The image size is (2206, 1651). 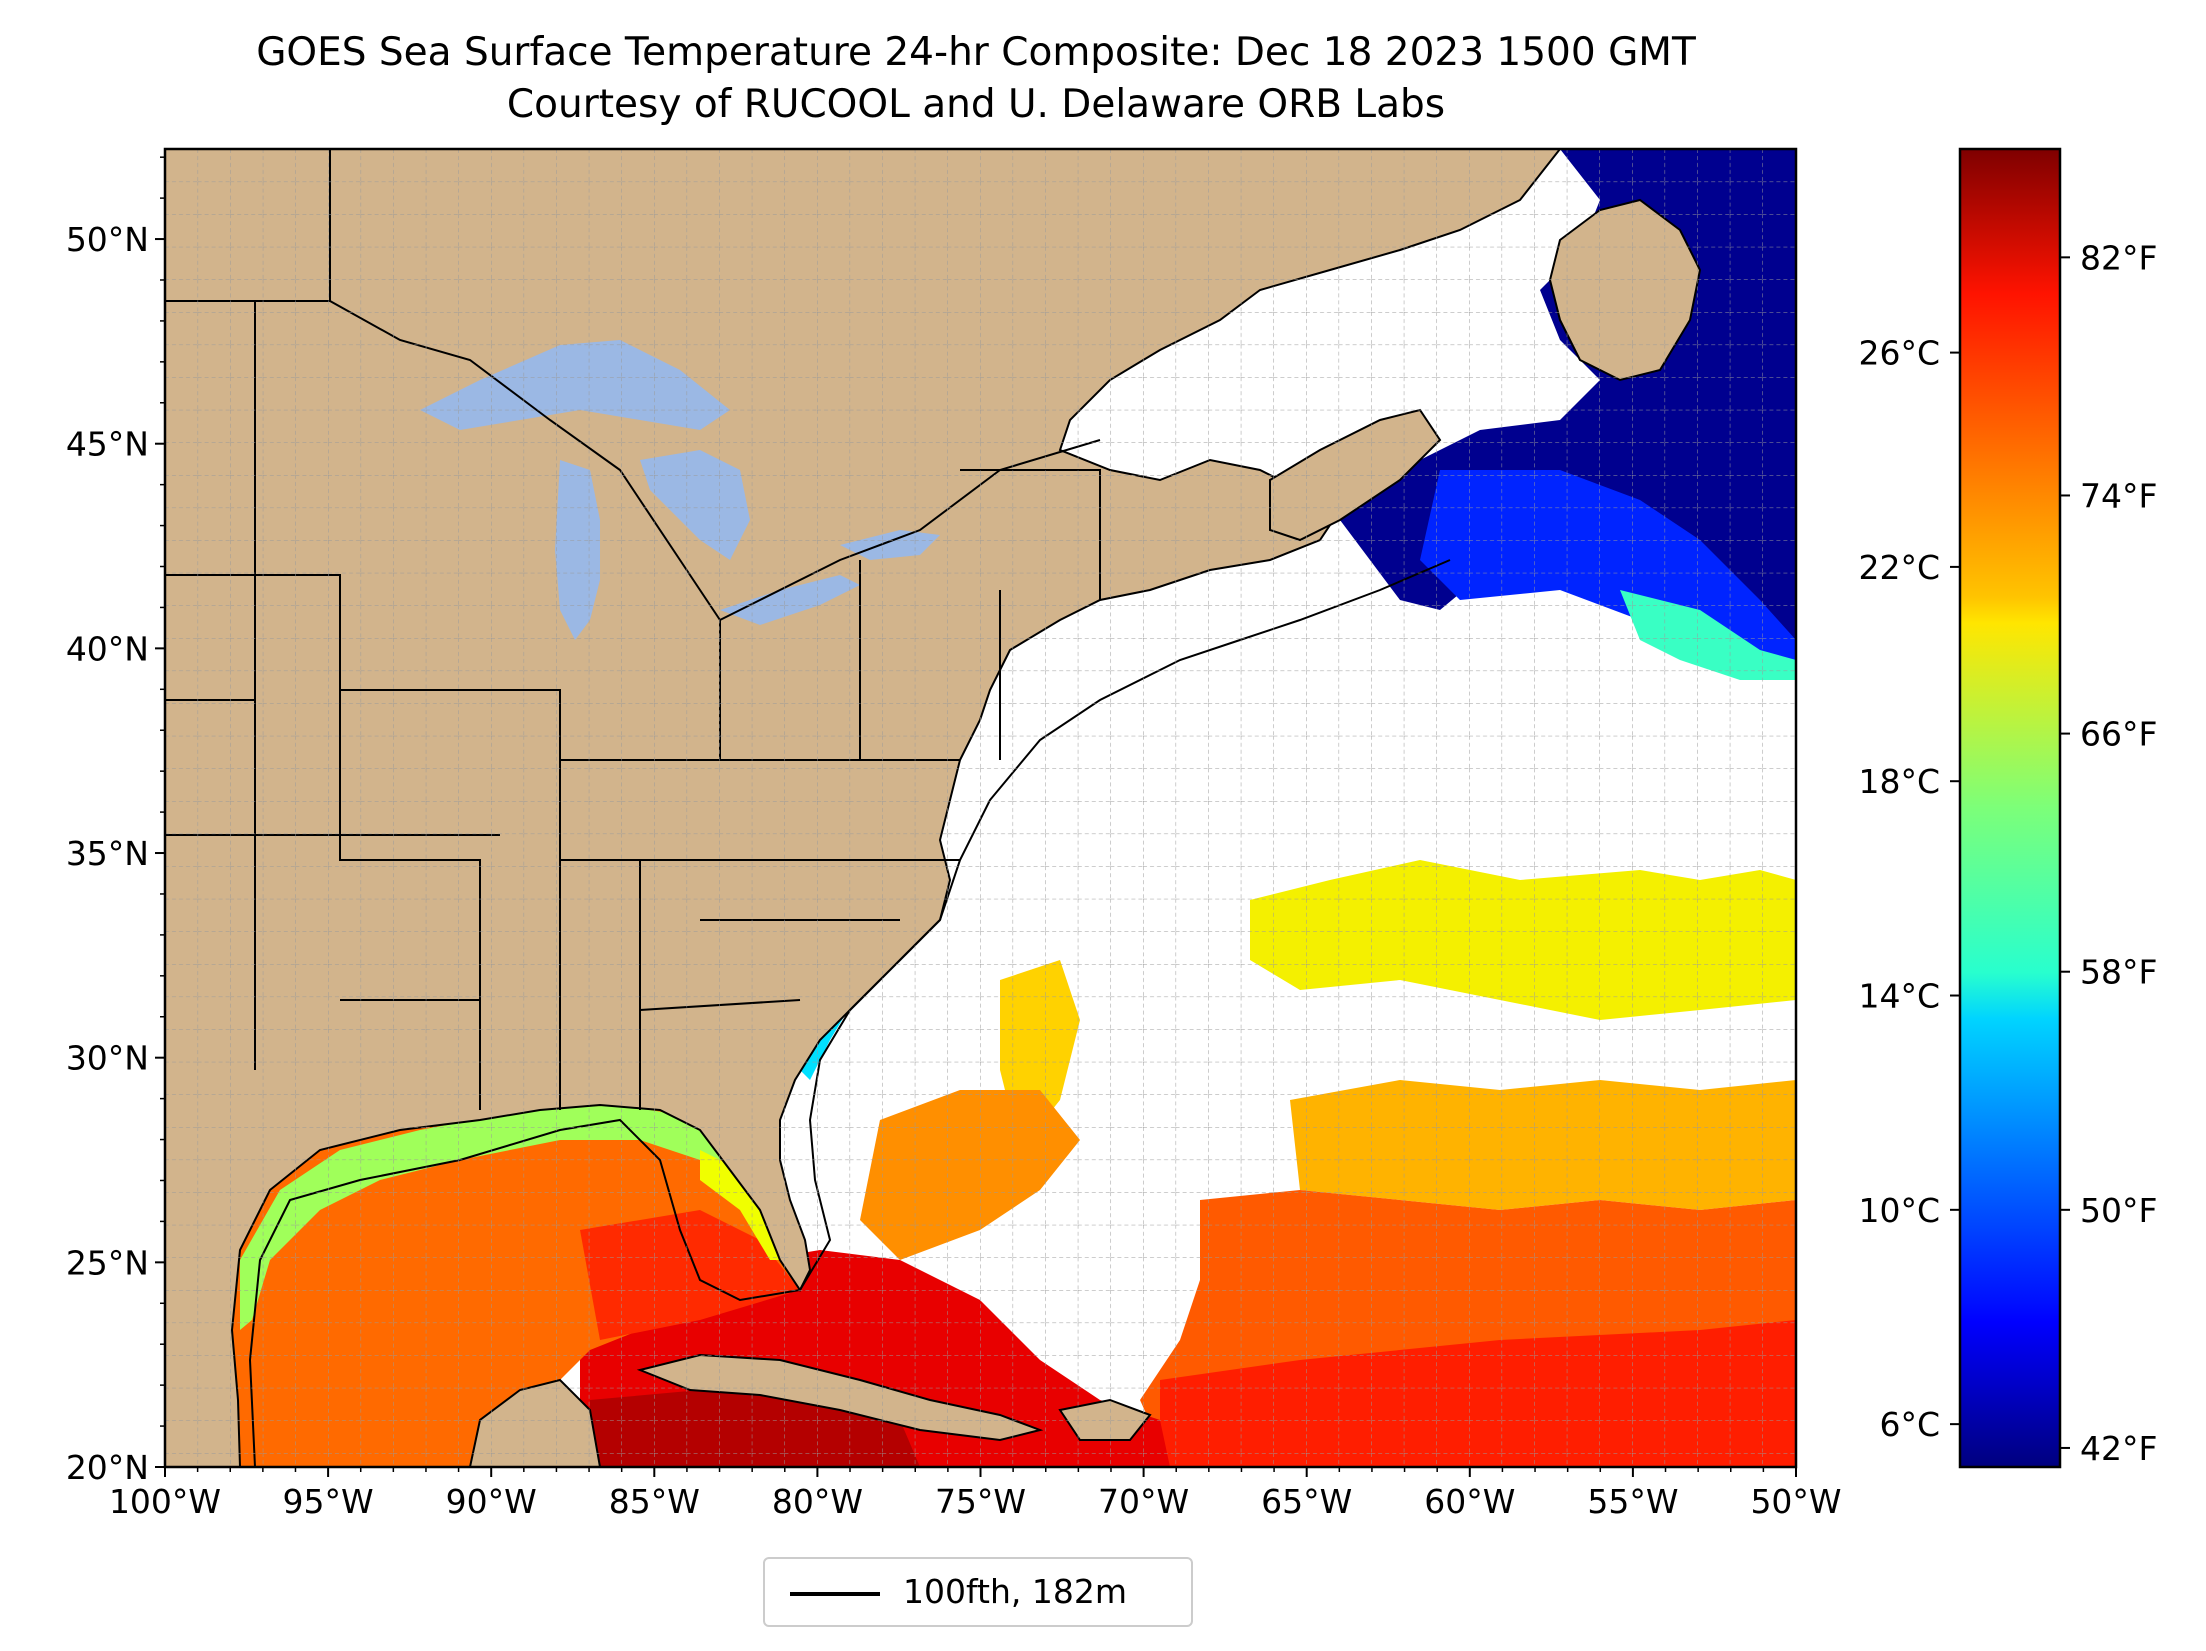 What do you see at coordinates (1899, 1210) in the screenshot?
I see `celsius-tick-label: 10°C` at bounding box center [1899, 1210].